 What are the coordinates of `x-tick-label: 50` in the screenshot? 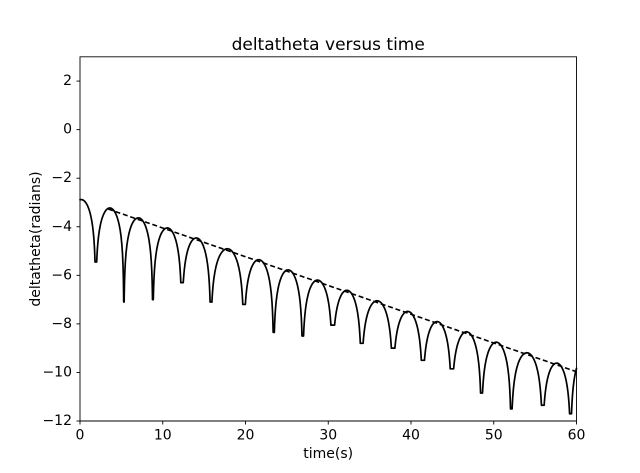 It's located at (494, 436).